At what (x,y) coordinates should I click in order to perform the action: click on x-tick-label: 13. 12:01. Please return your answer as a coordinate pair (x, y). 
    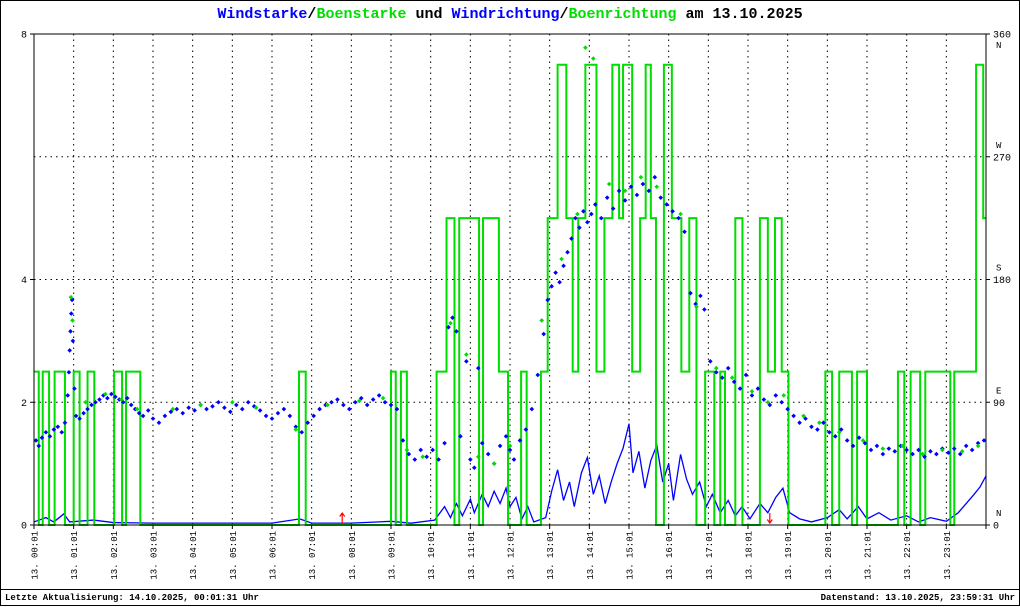
    Looking at the image, I should click on (512, 555).